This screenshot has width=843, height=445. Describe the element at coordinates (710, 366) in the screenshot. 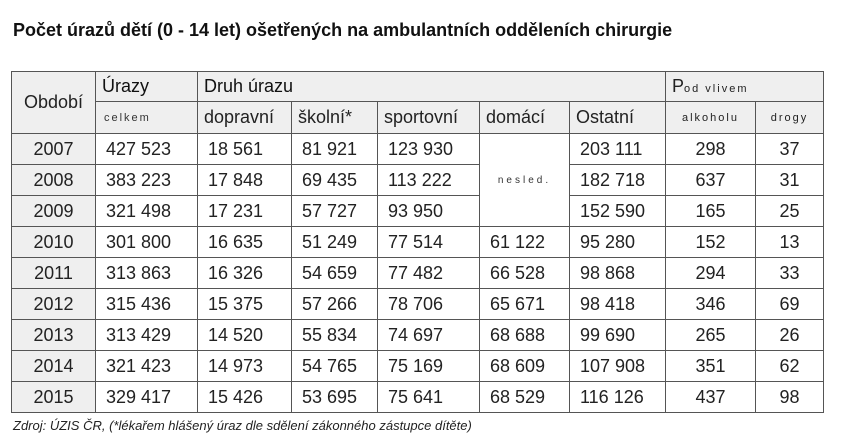

I see `alkohol-cell: 351` at that location.